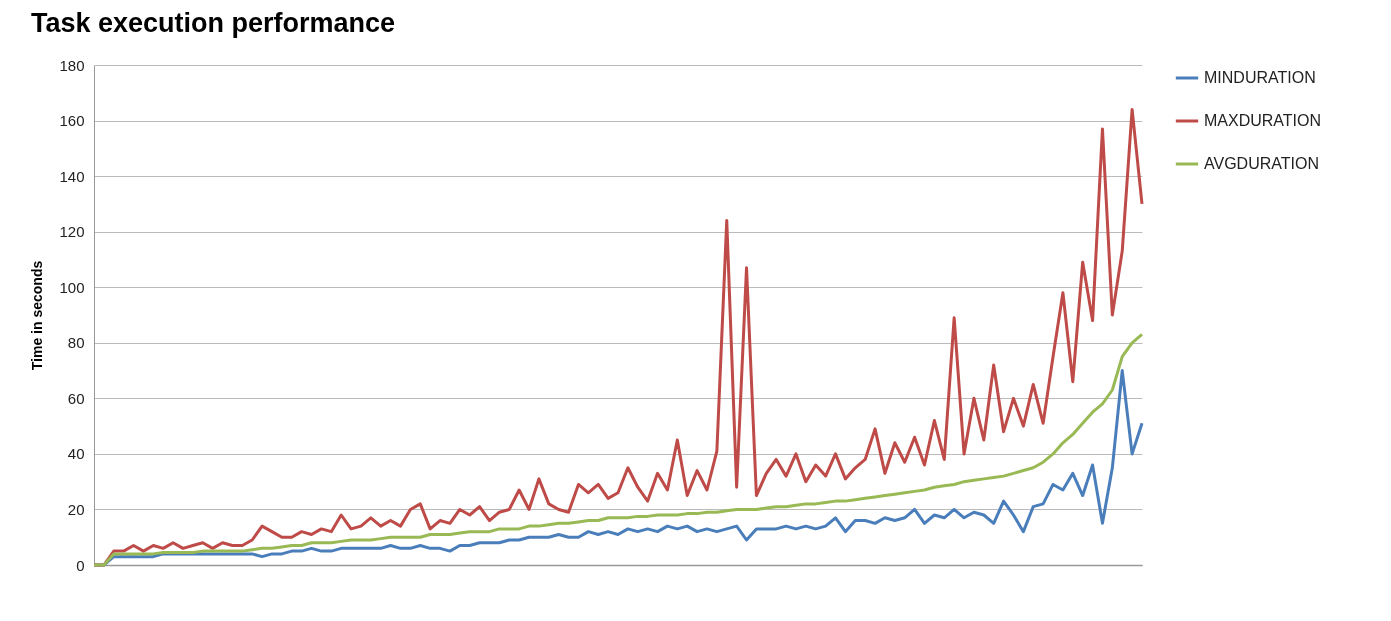  What do you see at coordinates (37, 315) in the screenshot?
I see `y-axis-title: Time in seconds` at bounding box center [37, 315].